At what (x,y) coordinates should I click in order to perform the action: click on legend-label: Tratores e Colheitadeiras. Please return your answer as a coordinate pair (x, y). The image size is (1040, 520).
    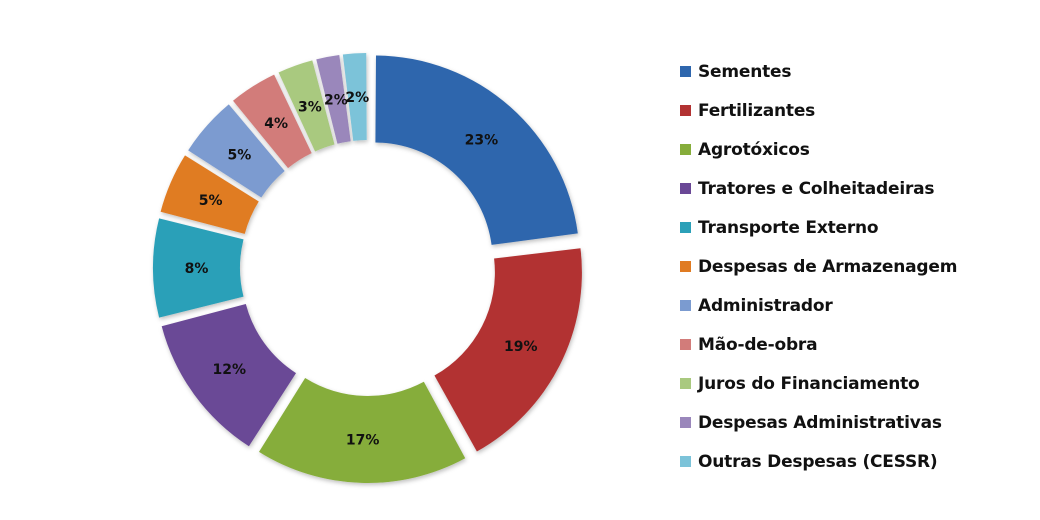
    Looking at the image, I should click on (816, 188).